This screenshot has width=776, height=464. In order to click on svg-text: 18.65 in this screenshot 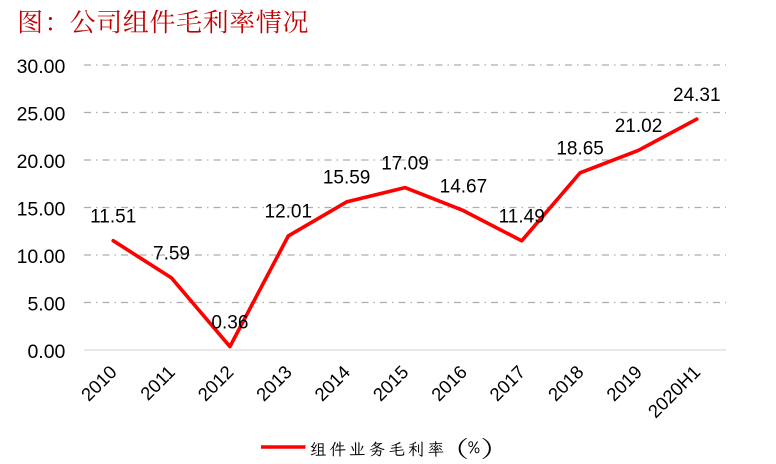, I will do `click(580, 149)`.